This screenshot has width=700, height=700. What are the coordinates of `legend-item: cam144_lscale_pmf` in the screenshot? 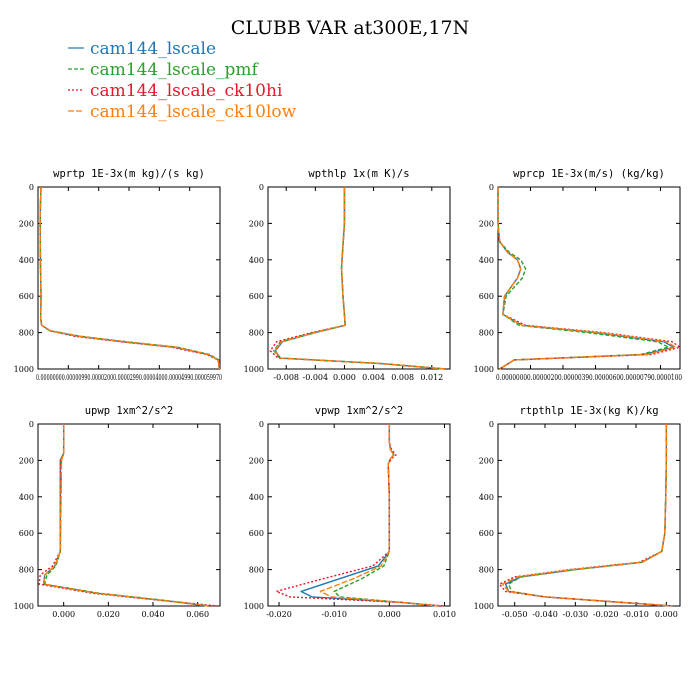 It's located at (164, 70).